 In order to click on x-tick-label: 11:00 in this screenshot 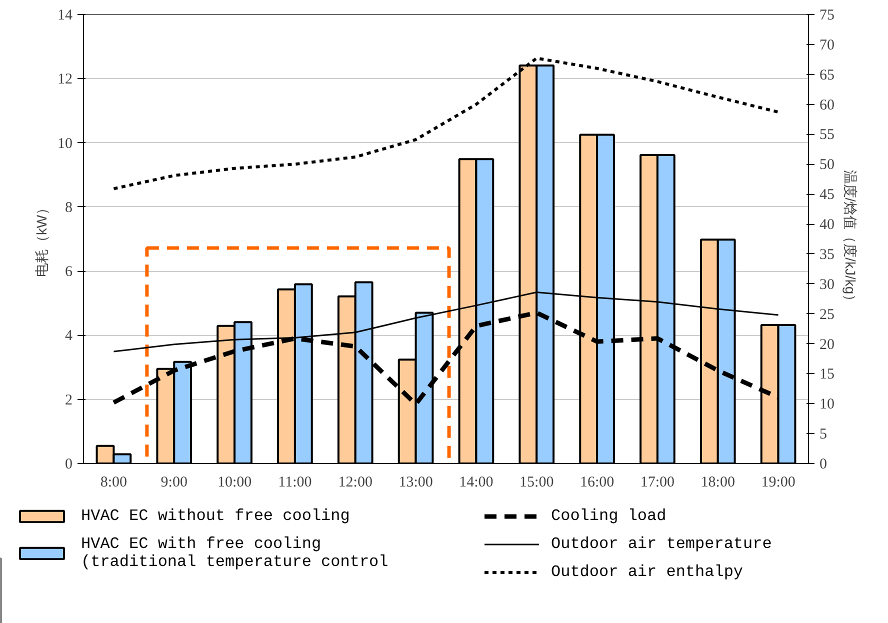, I will do `click(295, 482)`.